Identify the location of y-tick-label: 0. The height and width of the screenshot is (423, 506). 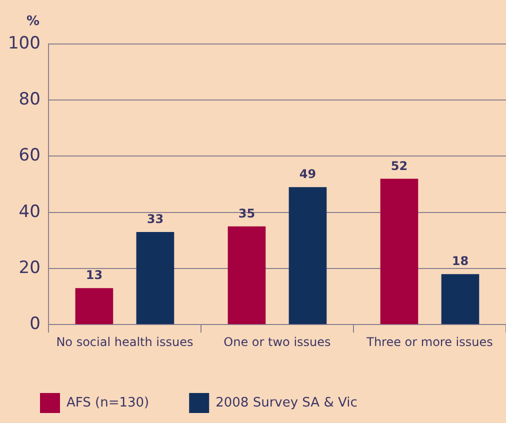
(35, 324).